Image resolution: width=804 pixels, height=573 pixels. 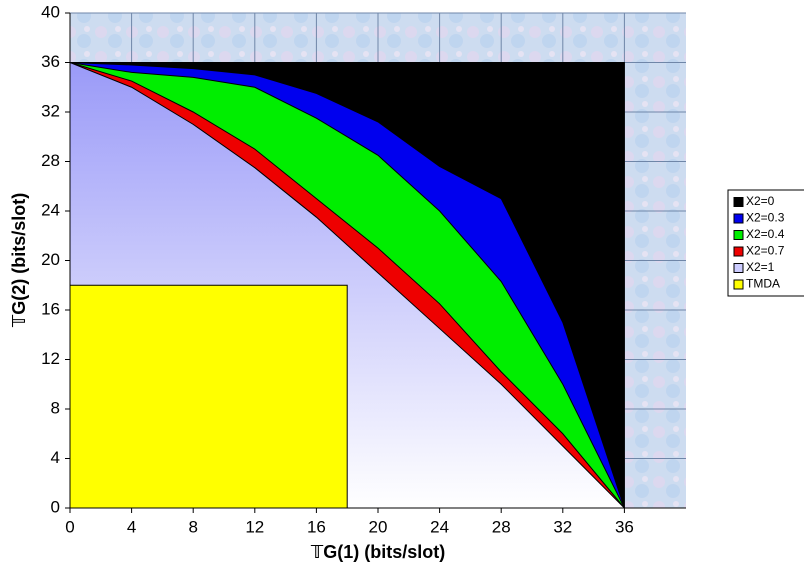 What do you see at coordinates (439, 526) in the screenshot?
I see `x-tick-label: 24` at bounding box center [439, 526].